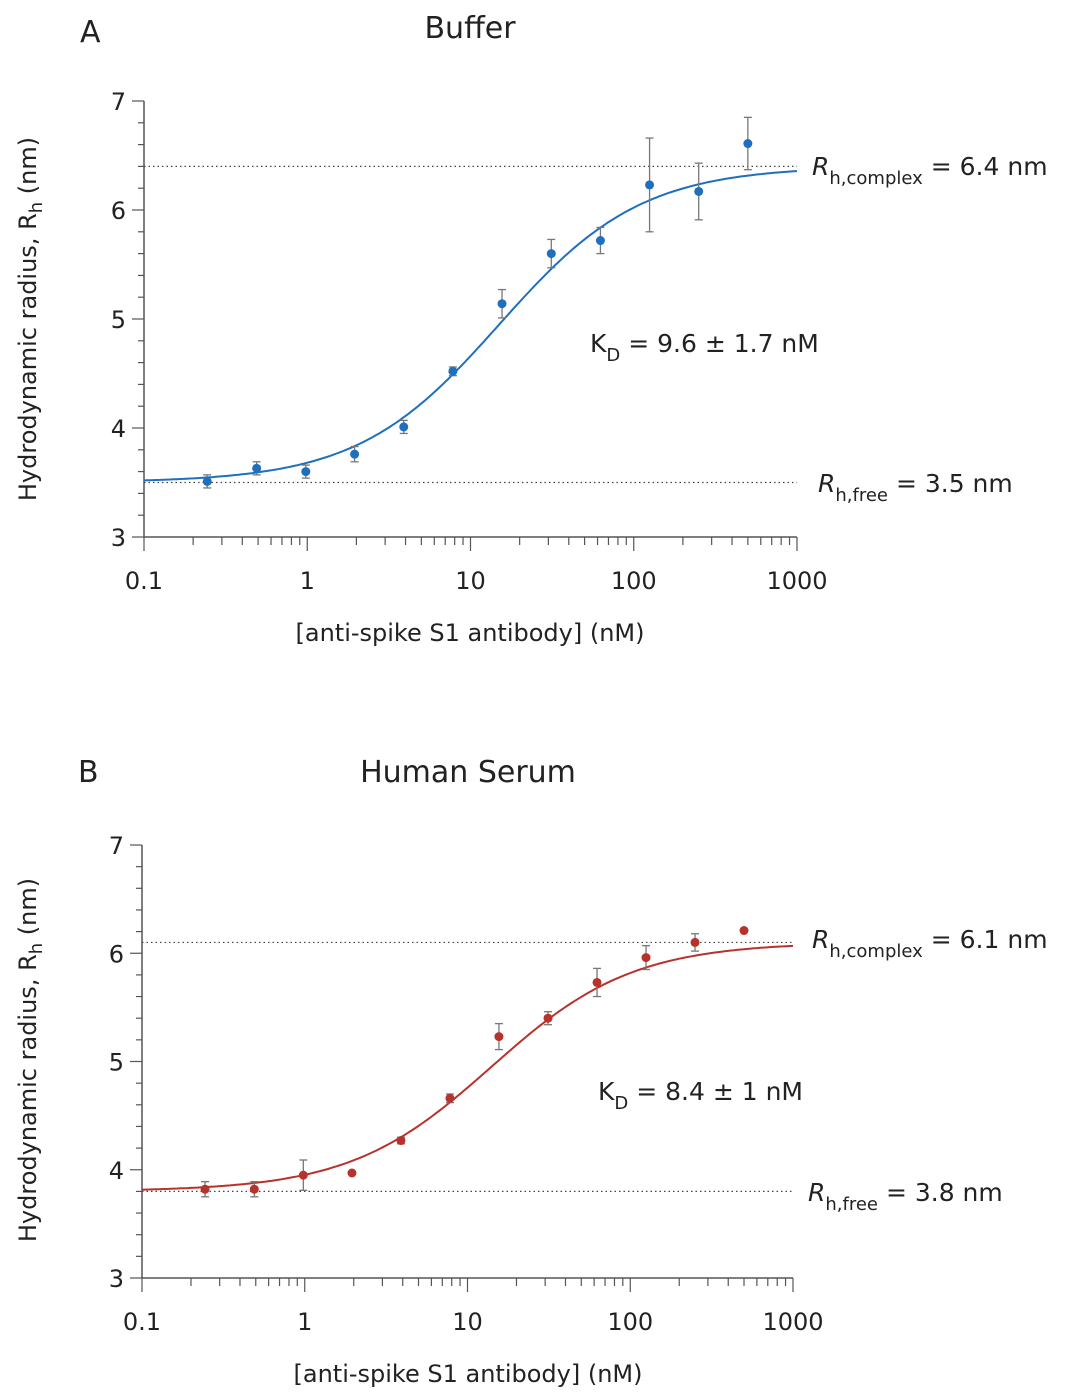 This screenshot has height=1399, width=1080. I want to click on chart-b-title: Human Serum, so click(468, 772).